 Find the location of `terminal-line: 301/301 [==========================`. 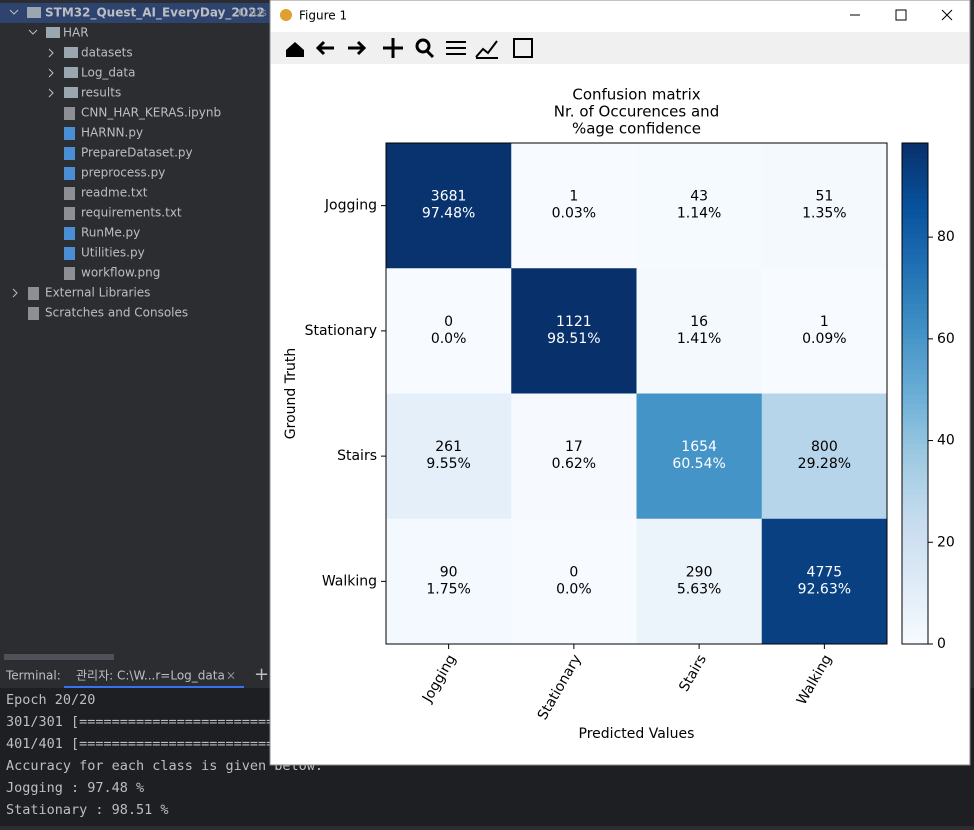

terminal-line: 301/301 [========================== is located at coordinates (148, 722).